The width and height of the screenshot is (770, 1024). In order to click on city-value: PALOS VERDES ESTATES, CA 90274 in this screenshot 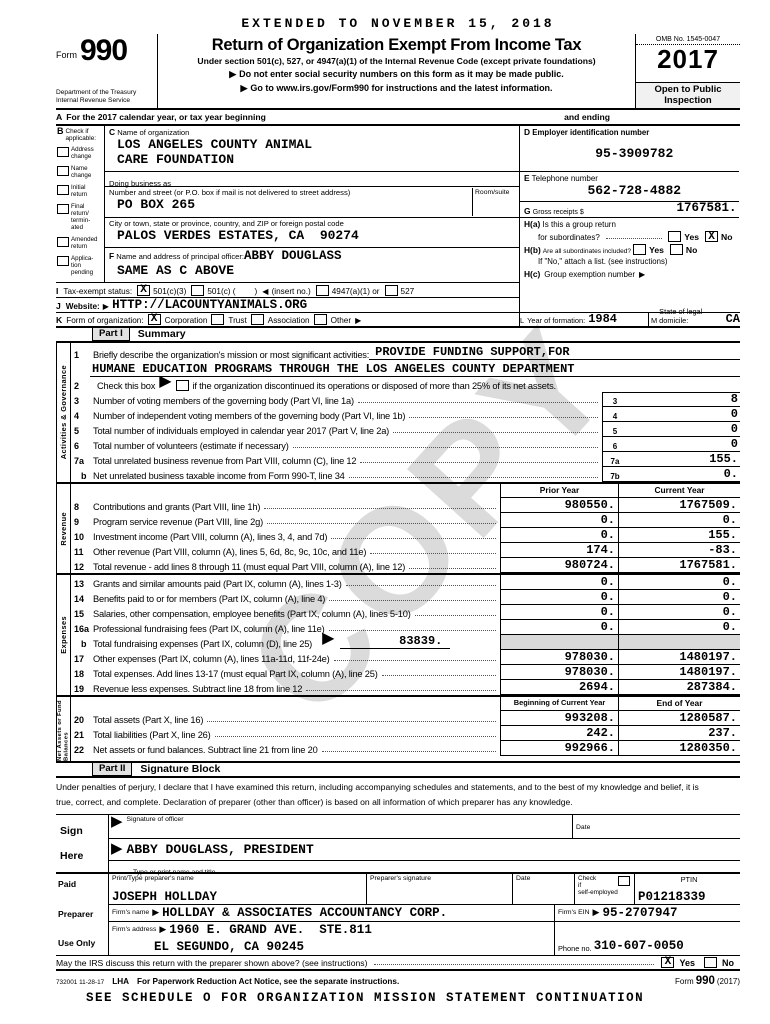, I will do `click(238, 235)`.